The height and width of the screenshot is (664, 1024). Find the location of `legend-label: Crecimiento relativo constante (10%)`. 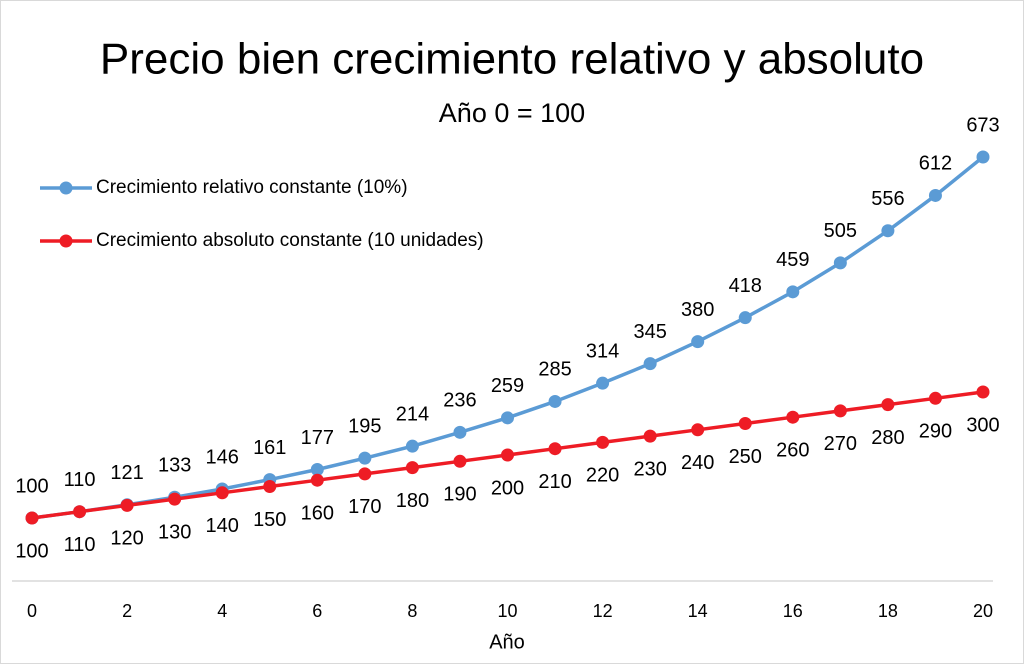

legend-label: Crecimiento relativo constante (10%) is located at coordinates (252, 187).